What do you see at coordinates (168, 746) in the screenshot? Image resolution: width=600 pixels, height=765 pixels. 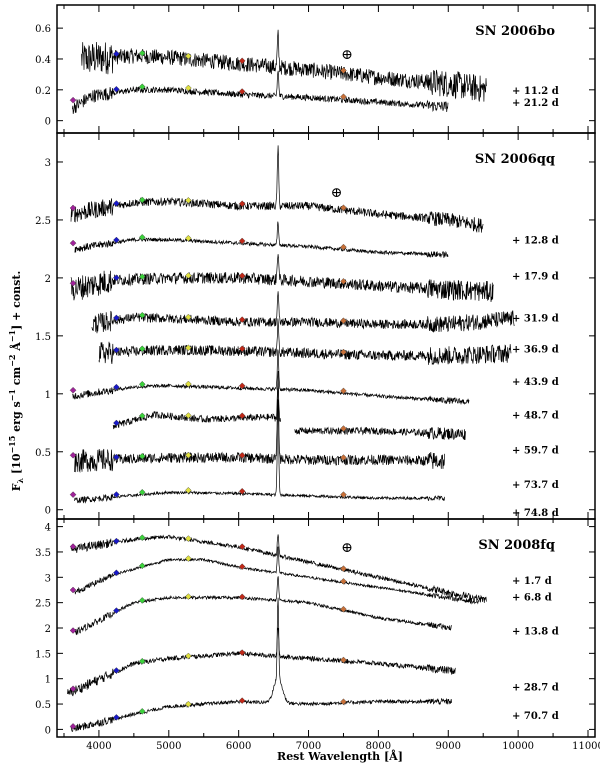 I see `x-tick-label: 5000` at bounding box center [168, 746].